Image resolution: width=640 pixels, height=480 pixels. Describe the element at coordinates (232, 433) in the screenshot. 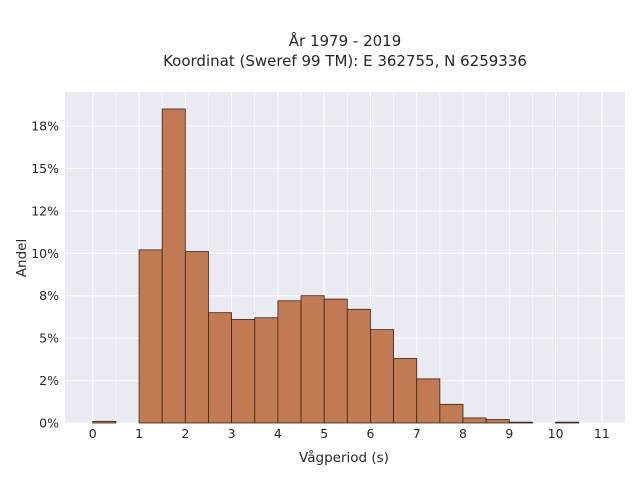

I see `x-tick-label: 3` at that location.